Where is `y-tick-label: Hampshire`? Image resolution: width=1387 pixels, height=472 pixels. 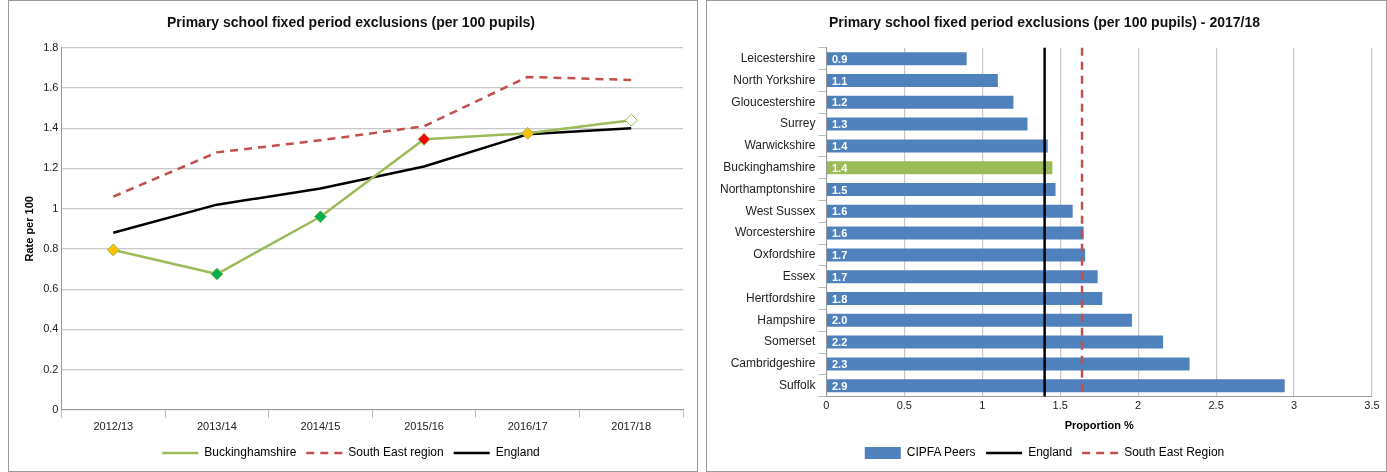
y-tick-label: Hampshire is located at coordinates (786, 319).